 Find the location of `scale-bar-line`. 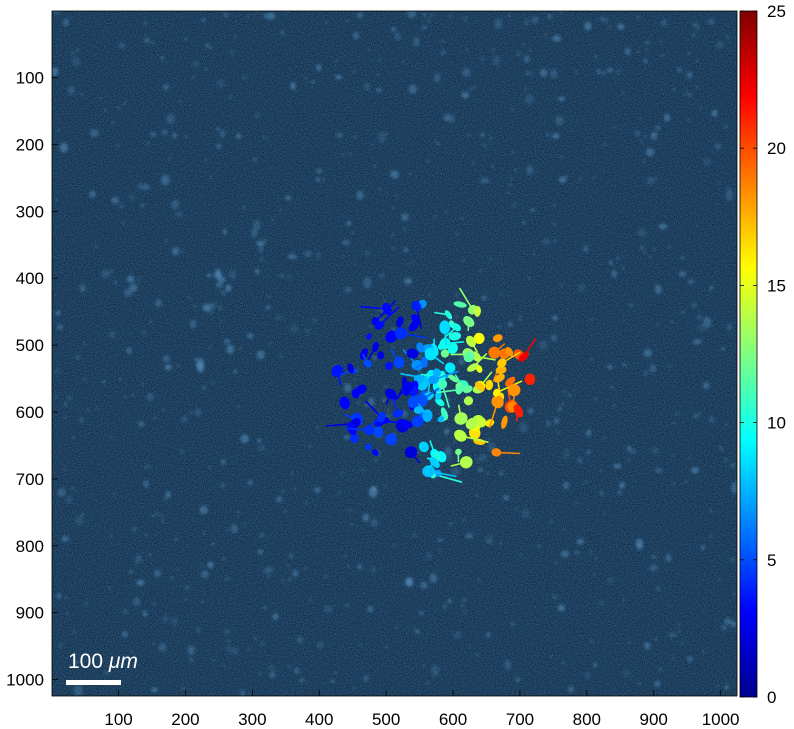

scale-bar-line is located at coordinates (93, 682).